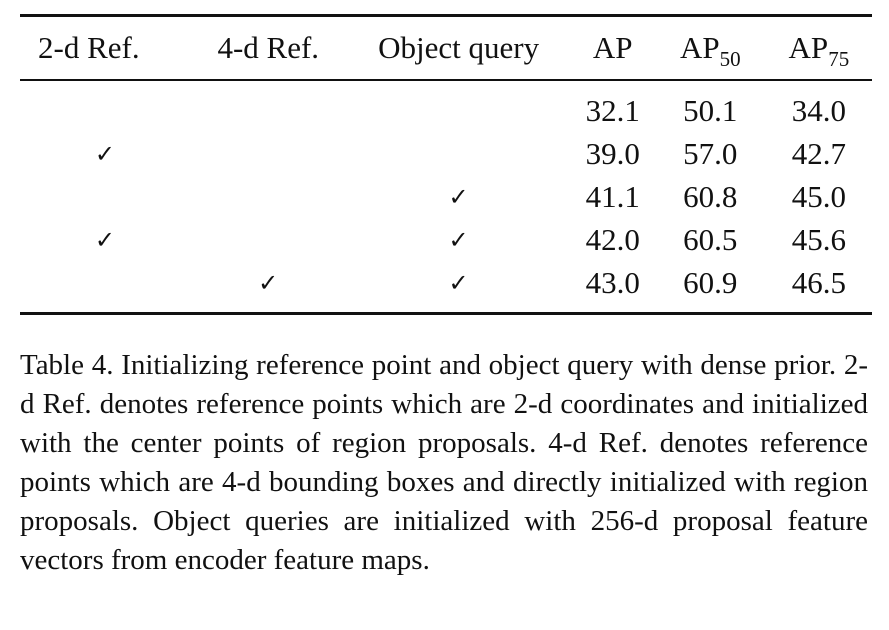 The image size is (889, 630). I want to click on table-row: ✓ 41.1 60.8 45.0, so click(446, 196).